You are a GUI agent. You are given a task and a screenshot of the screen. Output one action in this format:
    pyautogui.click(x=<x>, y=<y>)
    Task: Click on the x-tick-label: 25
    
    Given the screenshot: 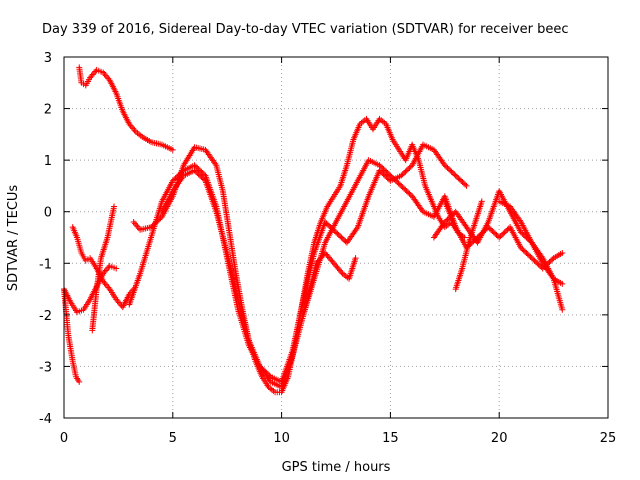 What is the action you would take?
    pyautogui.click(x=608, y=438)
    